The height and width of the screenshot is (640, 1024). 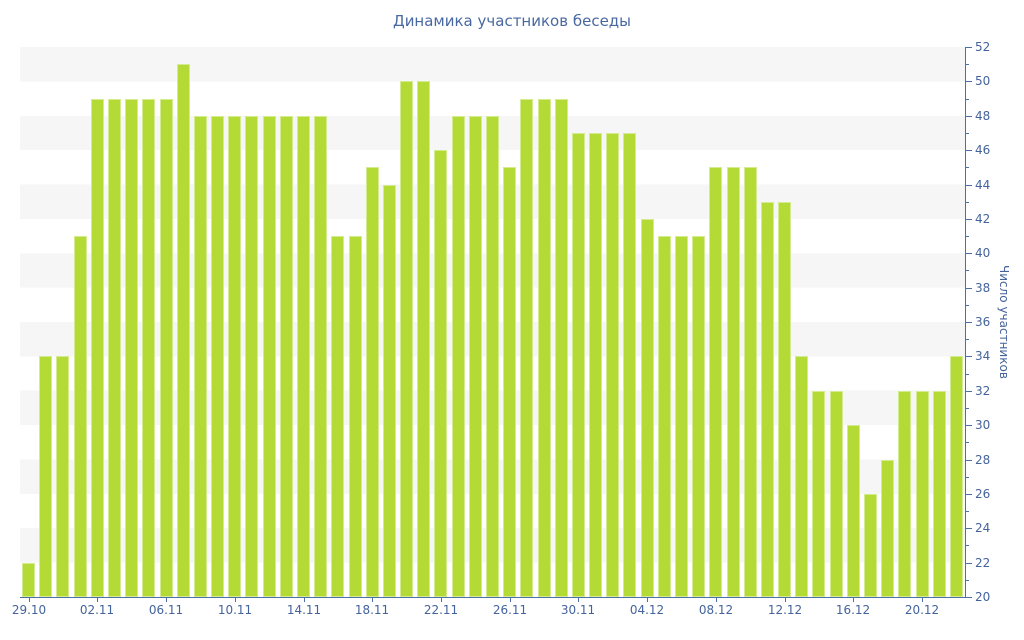 I want to click on y-tick-label: 48, so click(x=983, y=116).